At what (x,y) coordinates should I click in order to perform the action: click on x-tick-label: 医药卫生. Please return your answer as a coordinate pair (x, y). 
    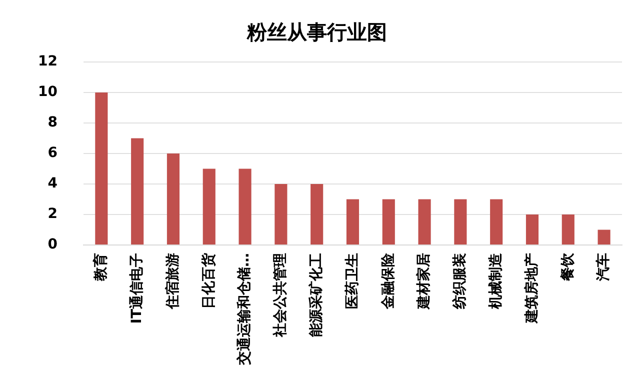
    Looking at the image, I should click on (352, 281).